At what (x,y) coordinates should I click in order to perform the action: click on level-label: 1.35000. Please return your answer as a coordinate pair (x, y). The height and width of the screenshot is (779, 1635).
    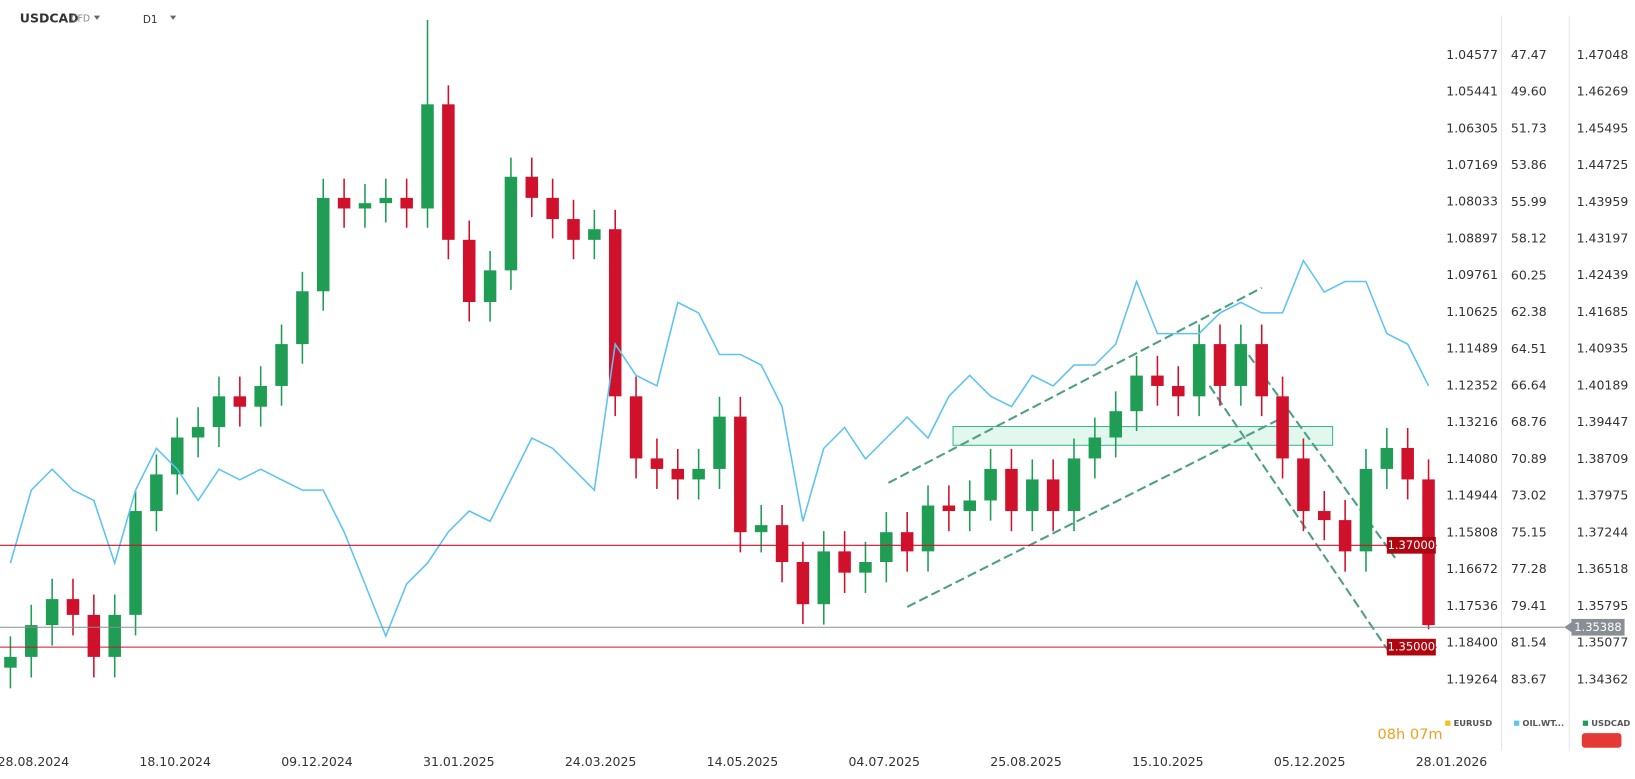
    Looking at the image, I should click on (1411, 647).